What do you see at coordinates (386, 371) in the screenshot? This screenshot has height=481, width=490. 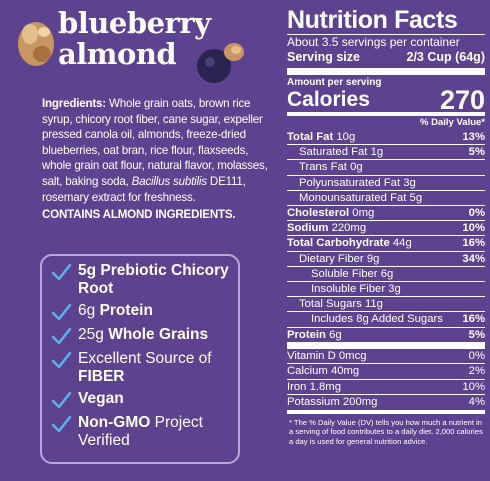 I see `vitamin-row: Calcium 40mg 2%` at bounding box center [386, 371].